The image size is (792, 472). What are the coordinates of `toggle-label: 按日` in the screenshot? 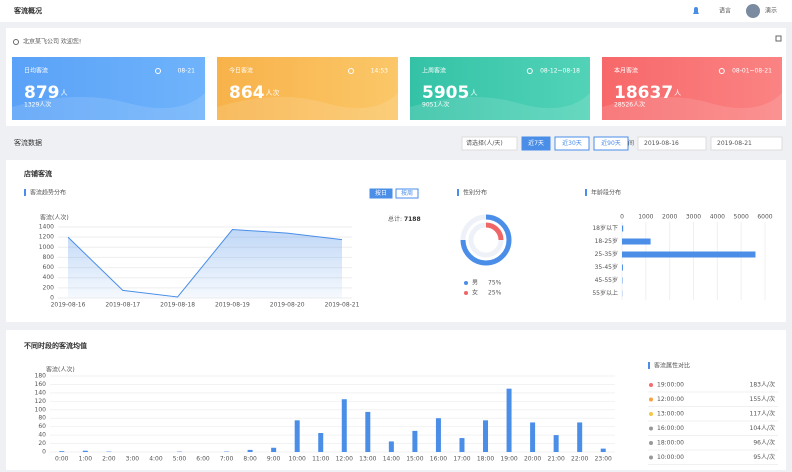 It's located at (381, 193).